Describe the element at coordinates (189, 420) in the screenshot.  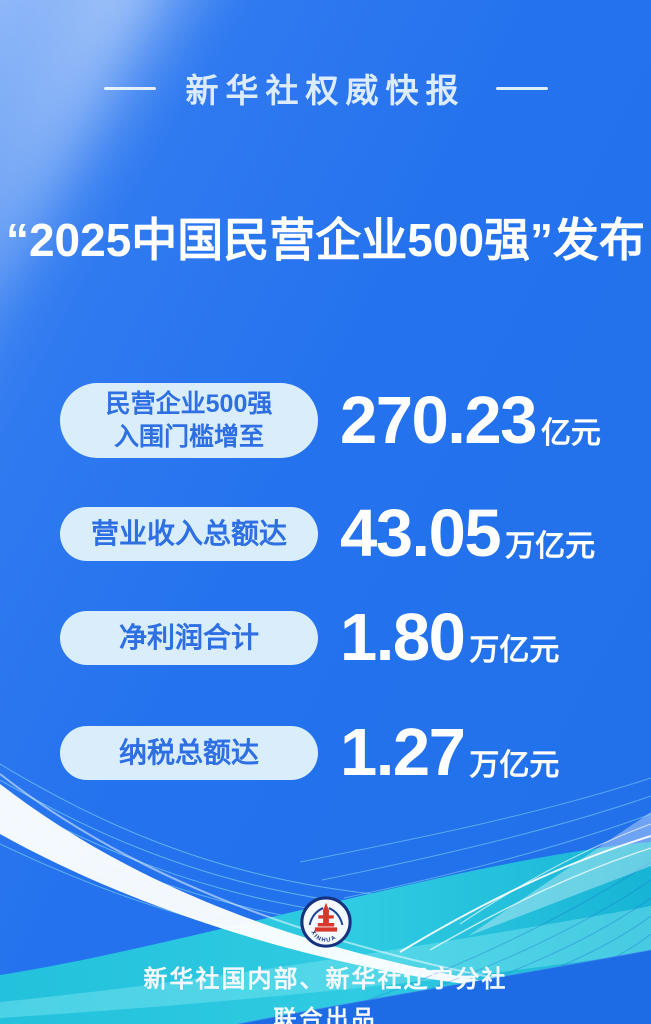
I see `stat-label-pill: 民营企业500强 入围门槛增至` at that location.